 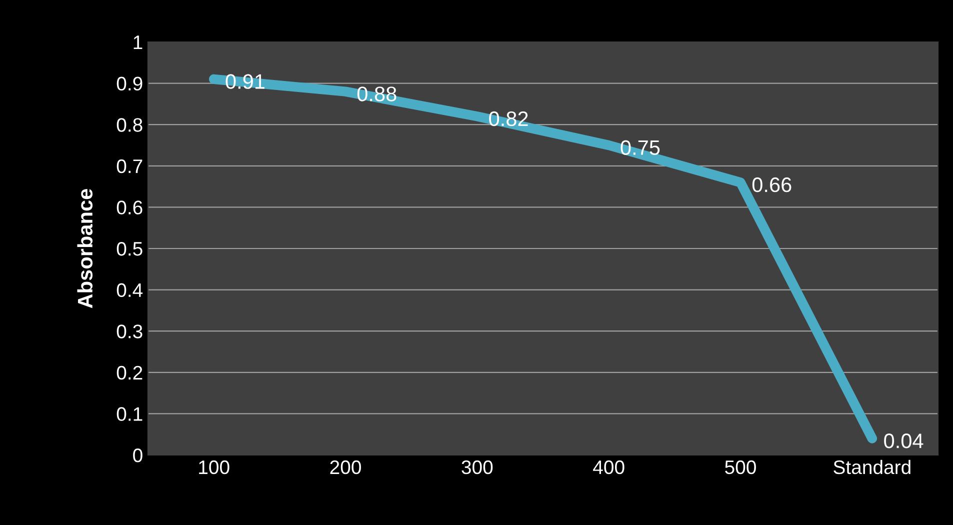 What do you see at coordinates (129, 331) in the screenshot?
I see `y-tick-label: 0.3` at bounding box center [129, 331].